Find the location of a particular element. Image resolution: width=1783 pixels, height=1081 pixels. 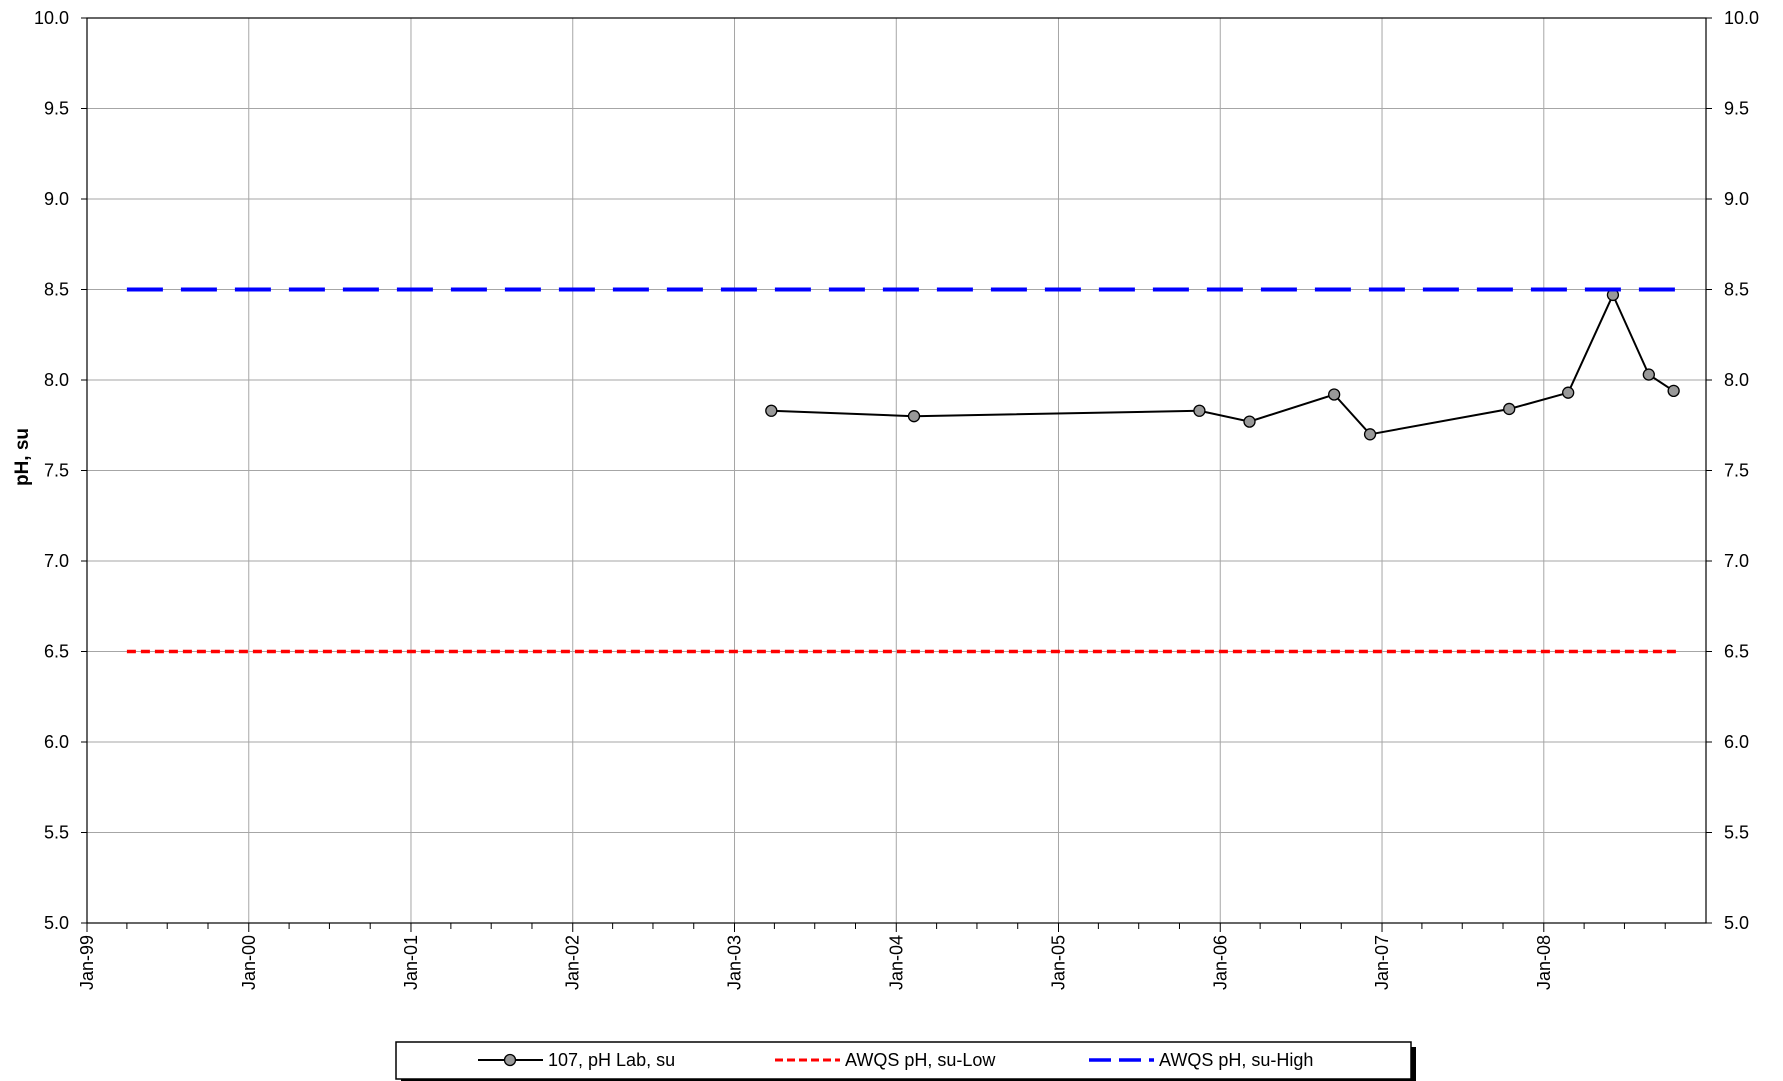

x-tick-label: Jan-02 is located at coordinates (573, 962).